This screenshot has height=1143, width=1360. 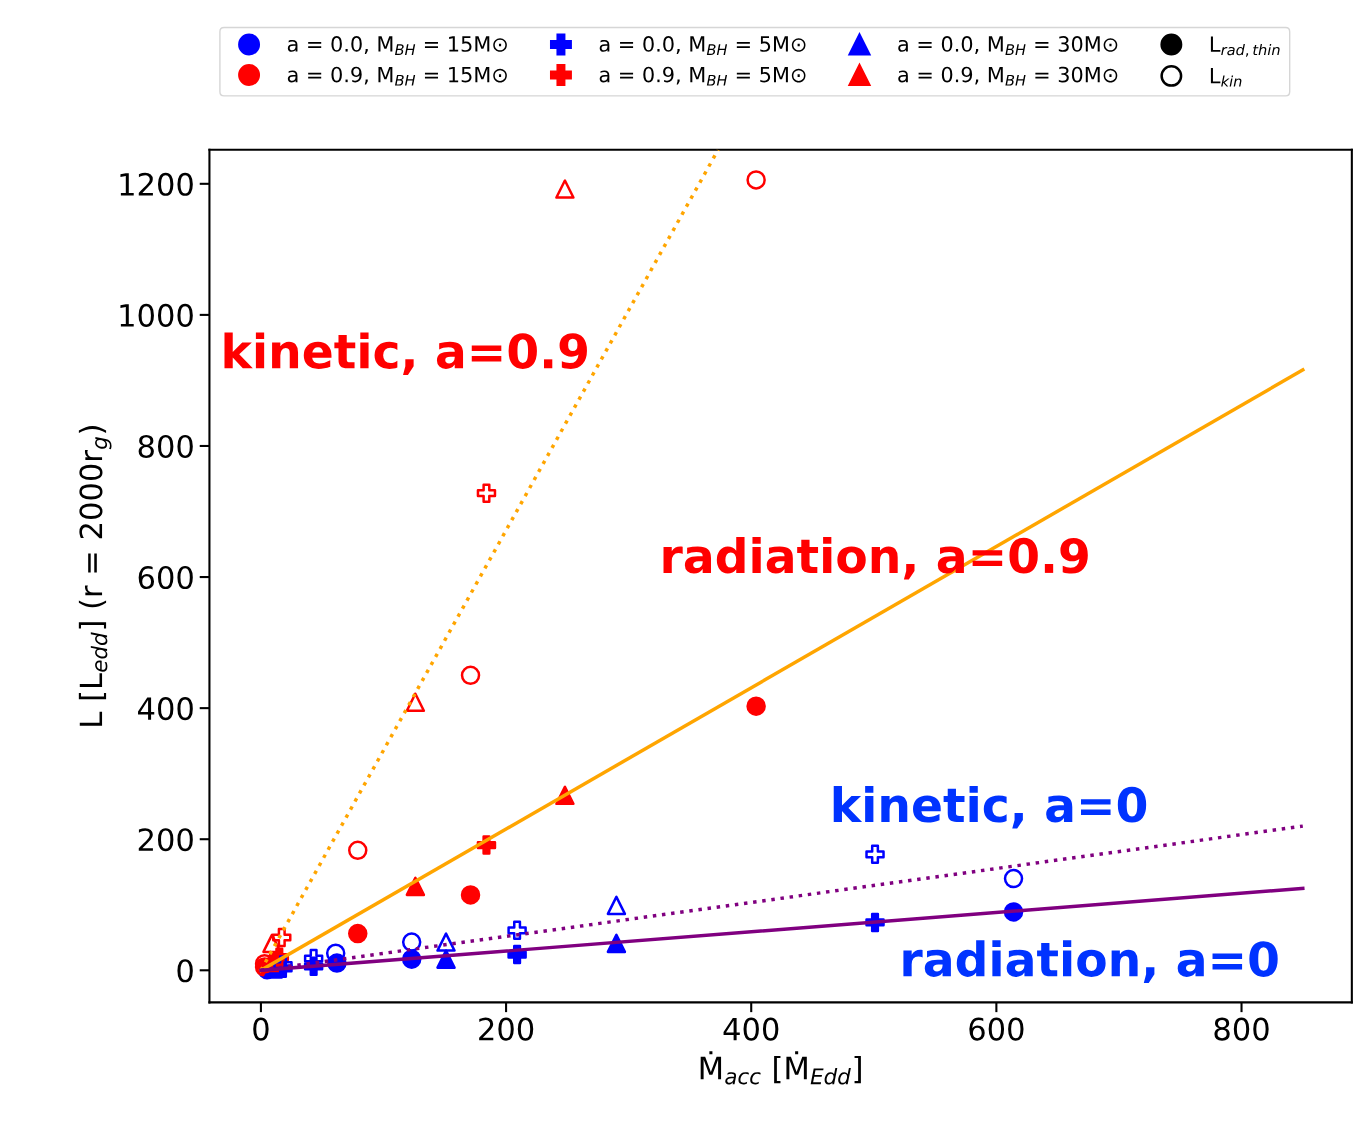 I want to click on legend-label: L$_{kin}$, so click(x=1226, y=77).